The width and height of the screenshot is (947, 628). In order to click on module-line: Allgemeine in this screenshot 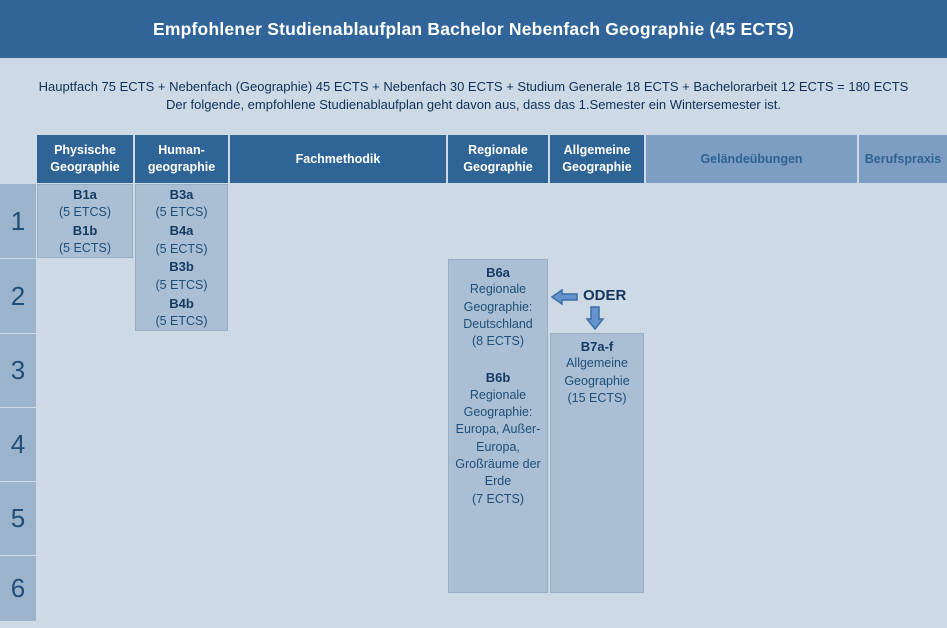, I will do `click(597, 363)`.